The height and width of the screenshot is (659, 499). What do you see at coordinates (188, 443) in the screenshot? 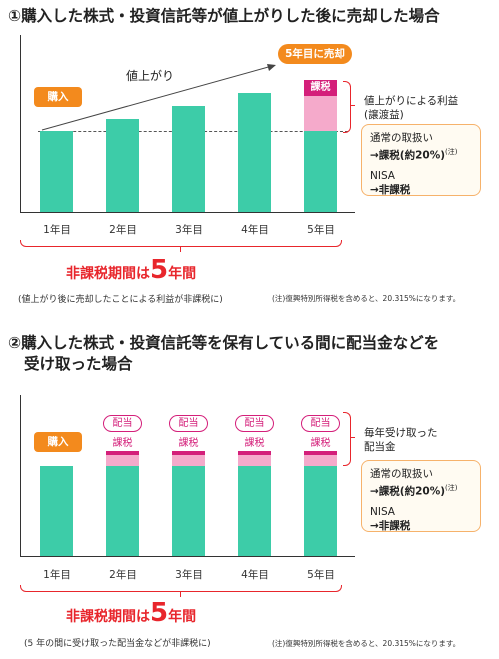
I see `tax-label-3: 課税` at bounding box center [188, 443].